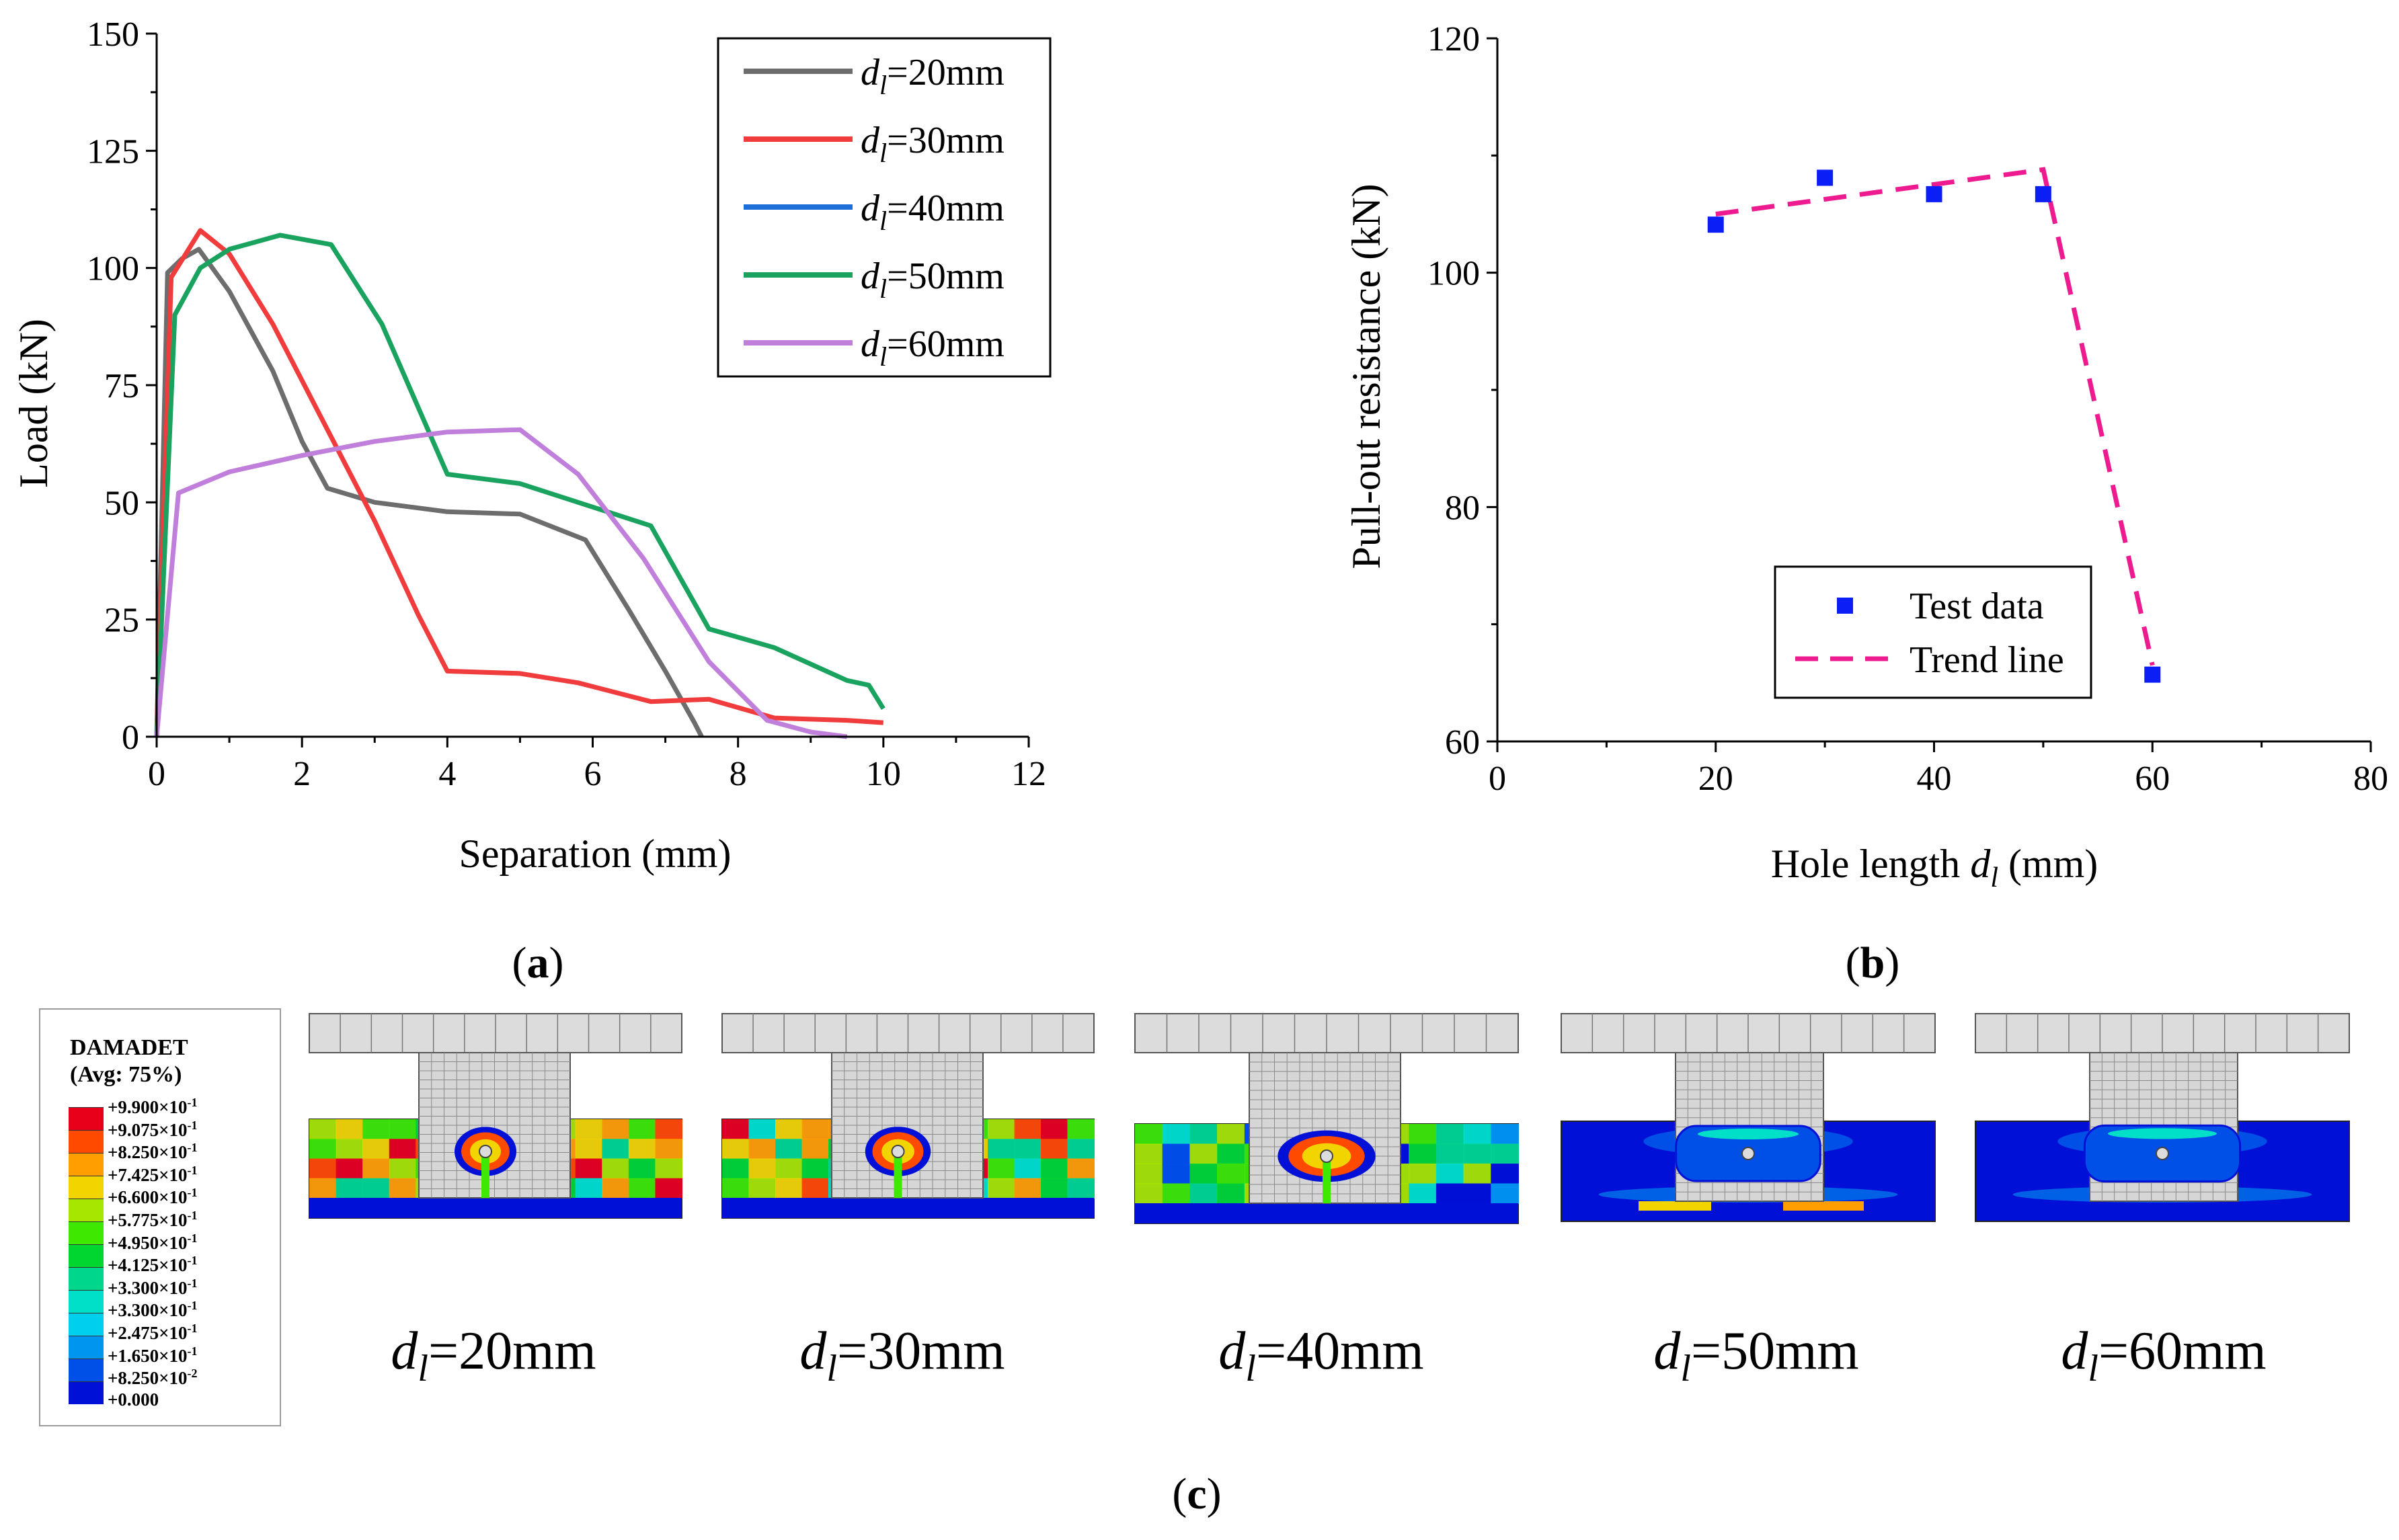 The height and width of the screenshot is (1540, 2399). Describe the element at coordinates (933, 280) in the screenshot. I see `chart-a-legend-label-3: dl=50mm` at that location.